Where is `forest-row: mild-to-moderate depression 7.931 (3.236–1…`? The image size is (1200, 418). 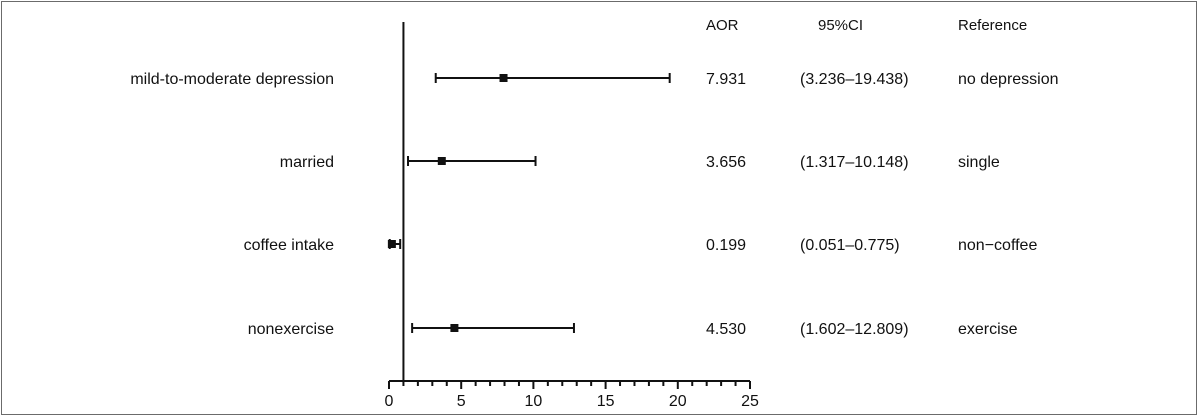 forest-row: mild-to-moderate depression 7.931 (3.236–1… is located at coordinates (594, 79).